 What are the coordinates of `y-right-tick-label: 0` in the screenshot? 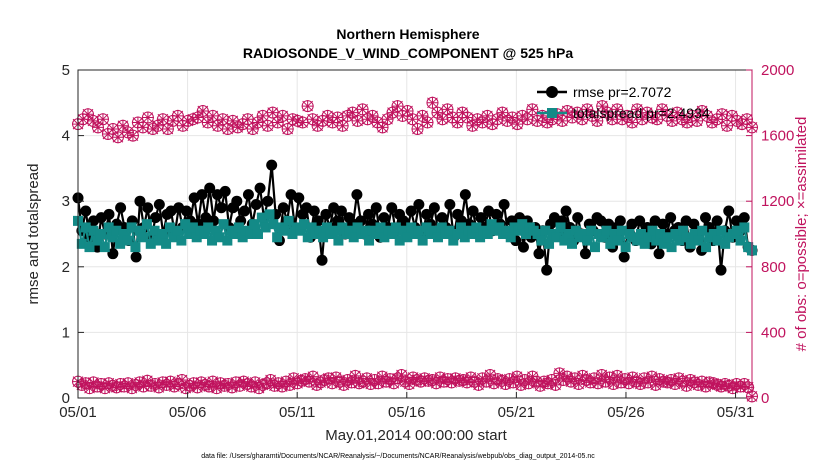 It's located at (765, 398).